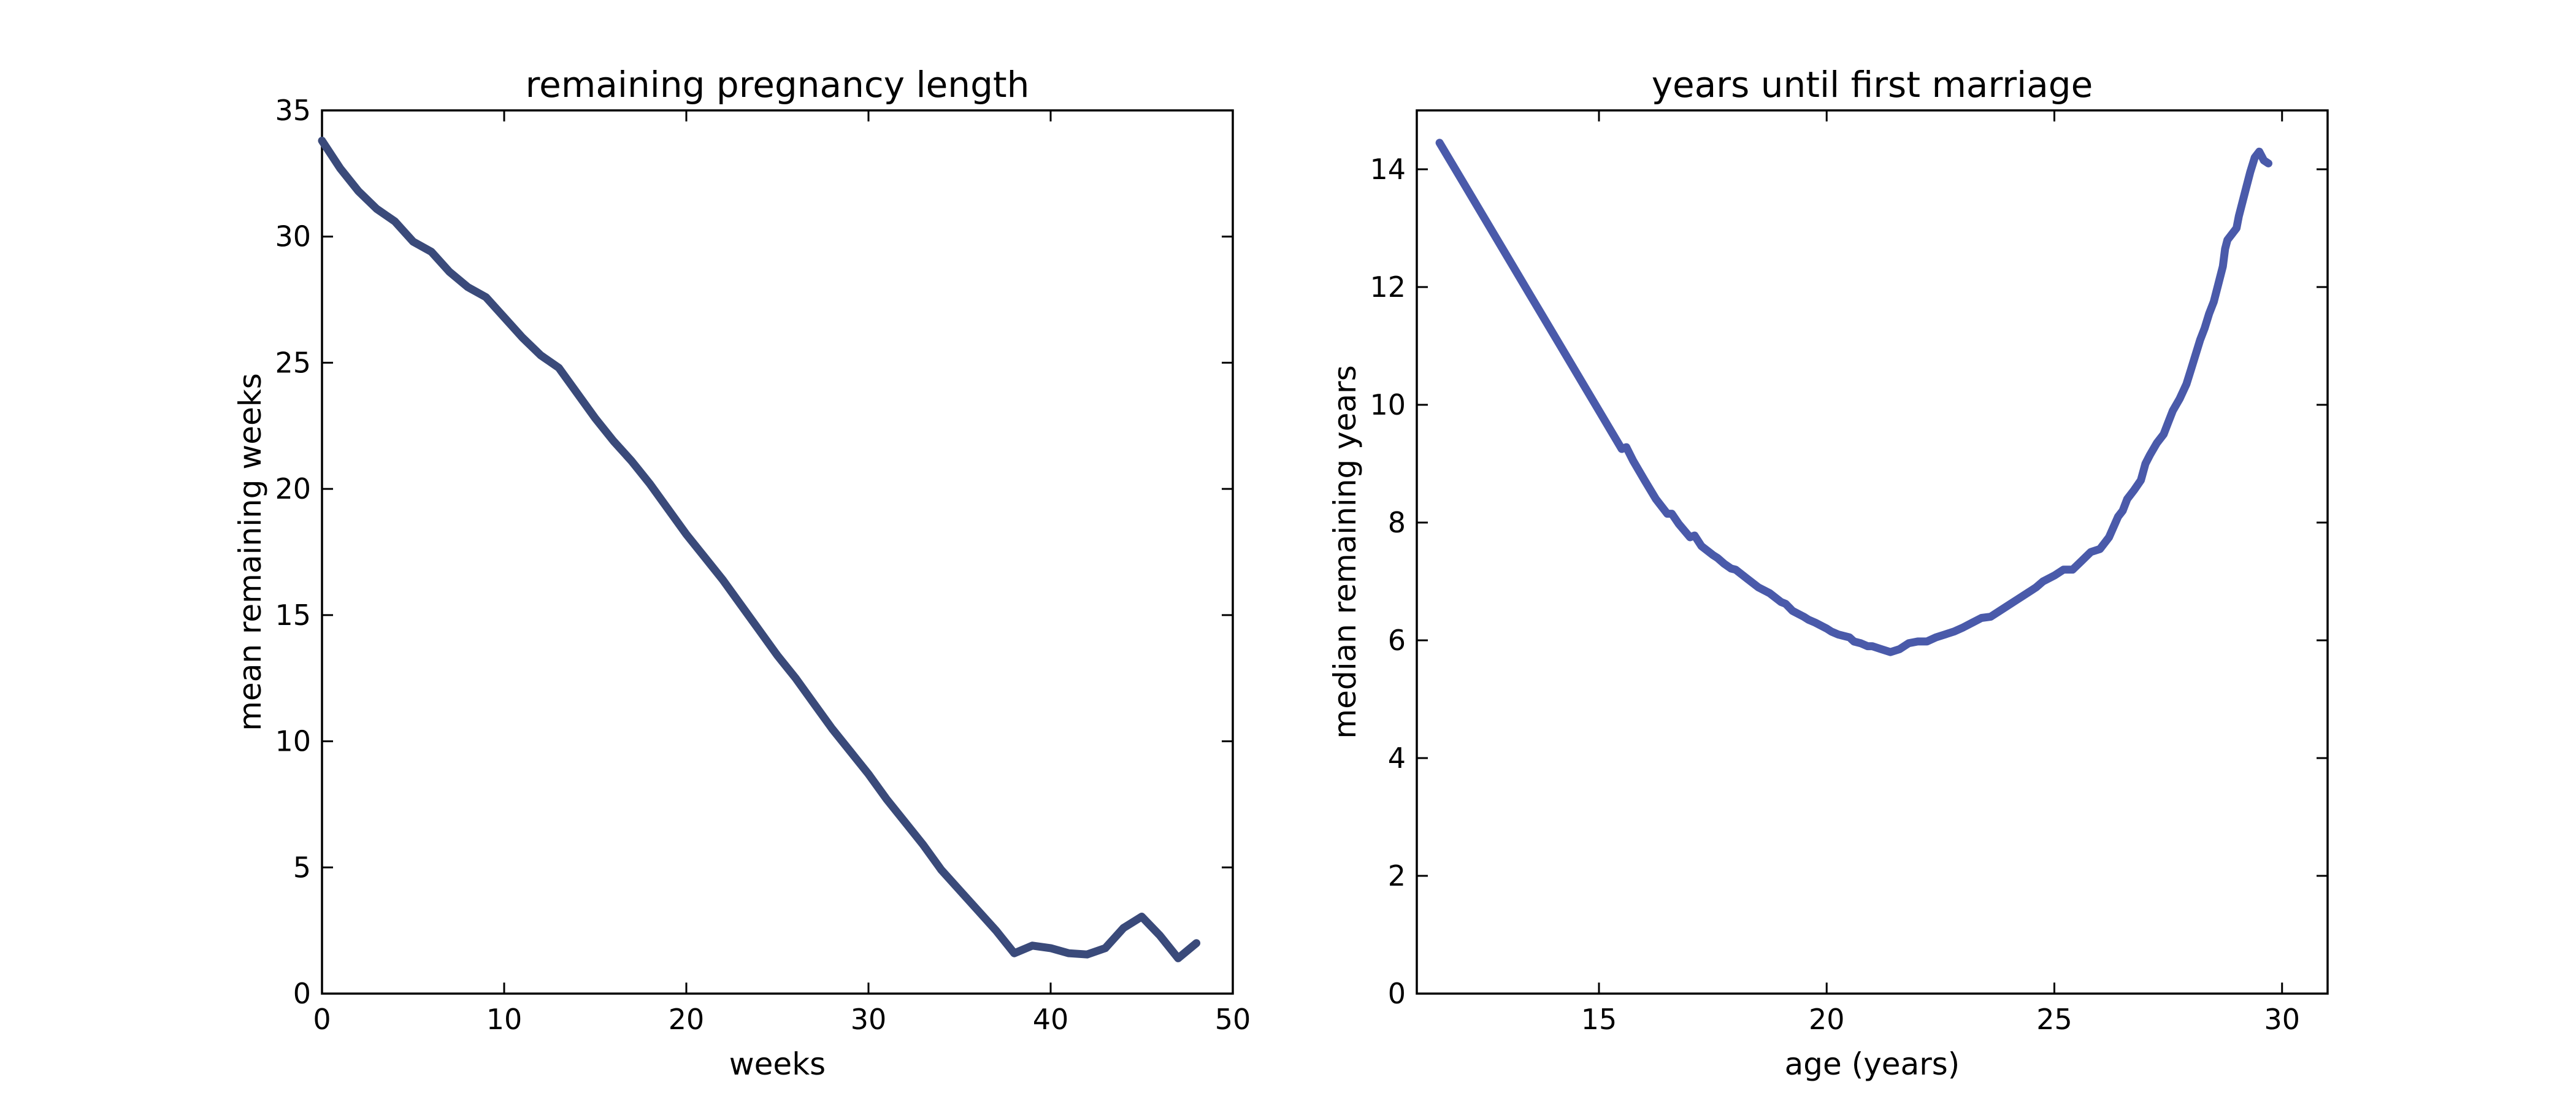 The height and width of the screenshot is (1104, 2576). What do you see at coordinates (293, 362) in the screenshot?
I see `y-tick-label: 25` at bounding box center [293, 362].